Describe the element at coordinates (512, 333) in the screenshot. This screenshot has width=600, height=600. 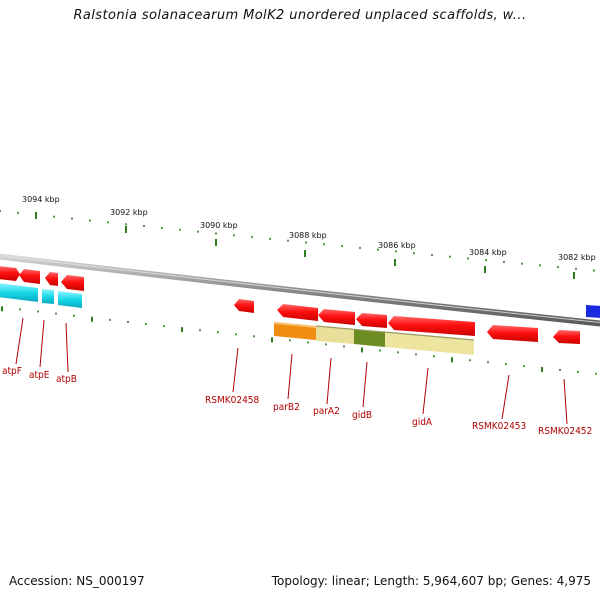
I see `gene-arrow-rsmk02453` at that location.